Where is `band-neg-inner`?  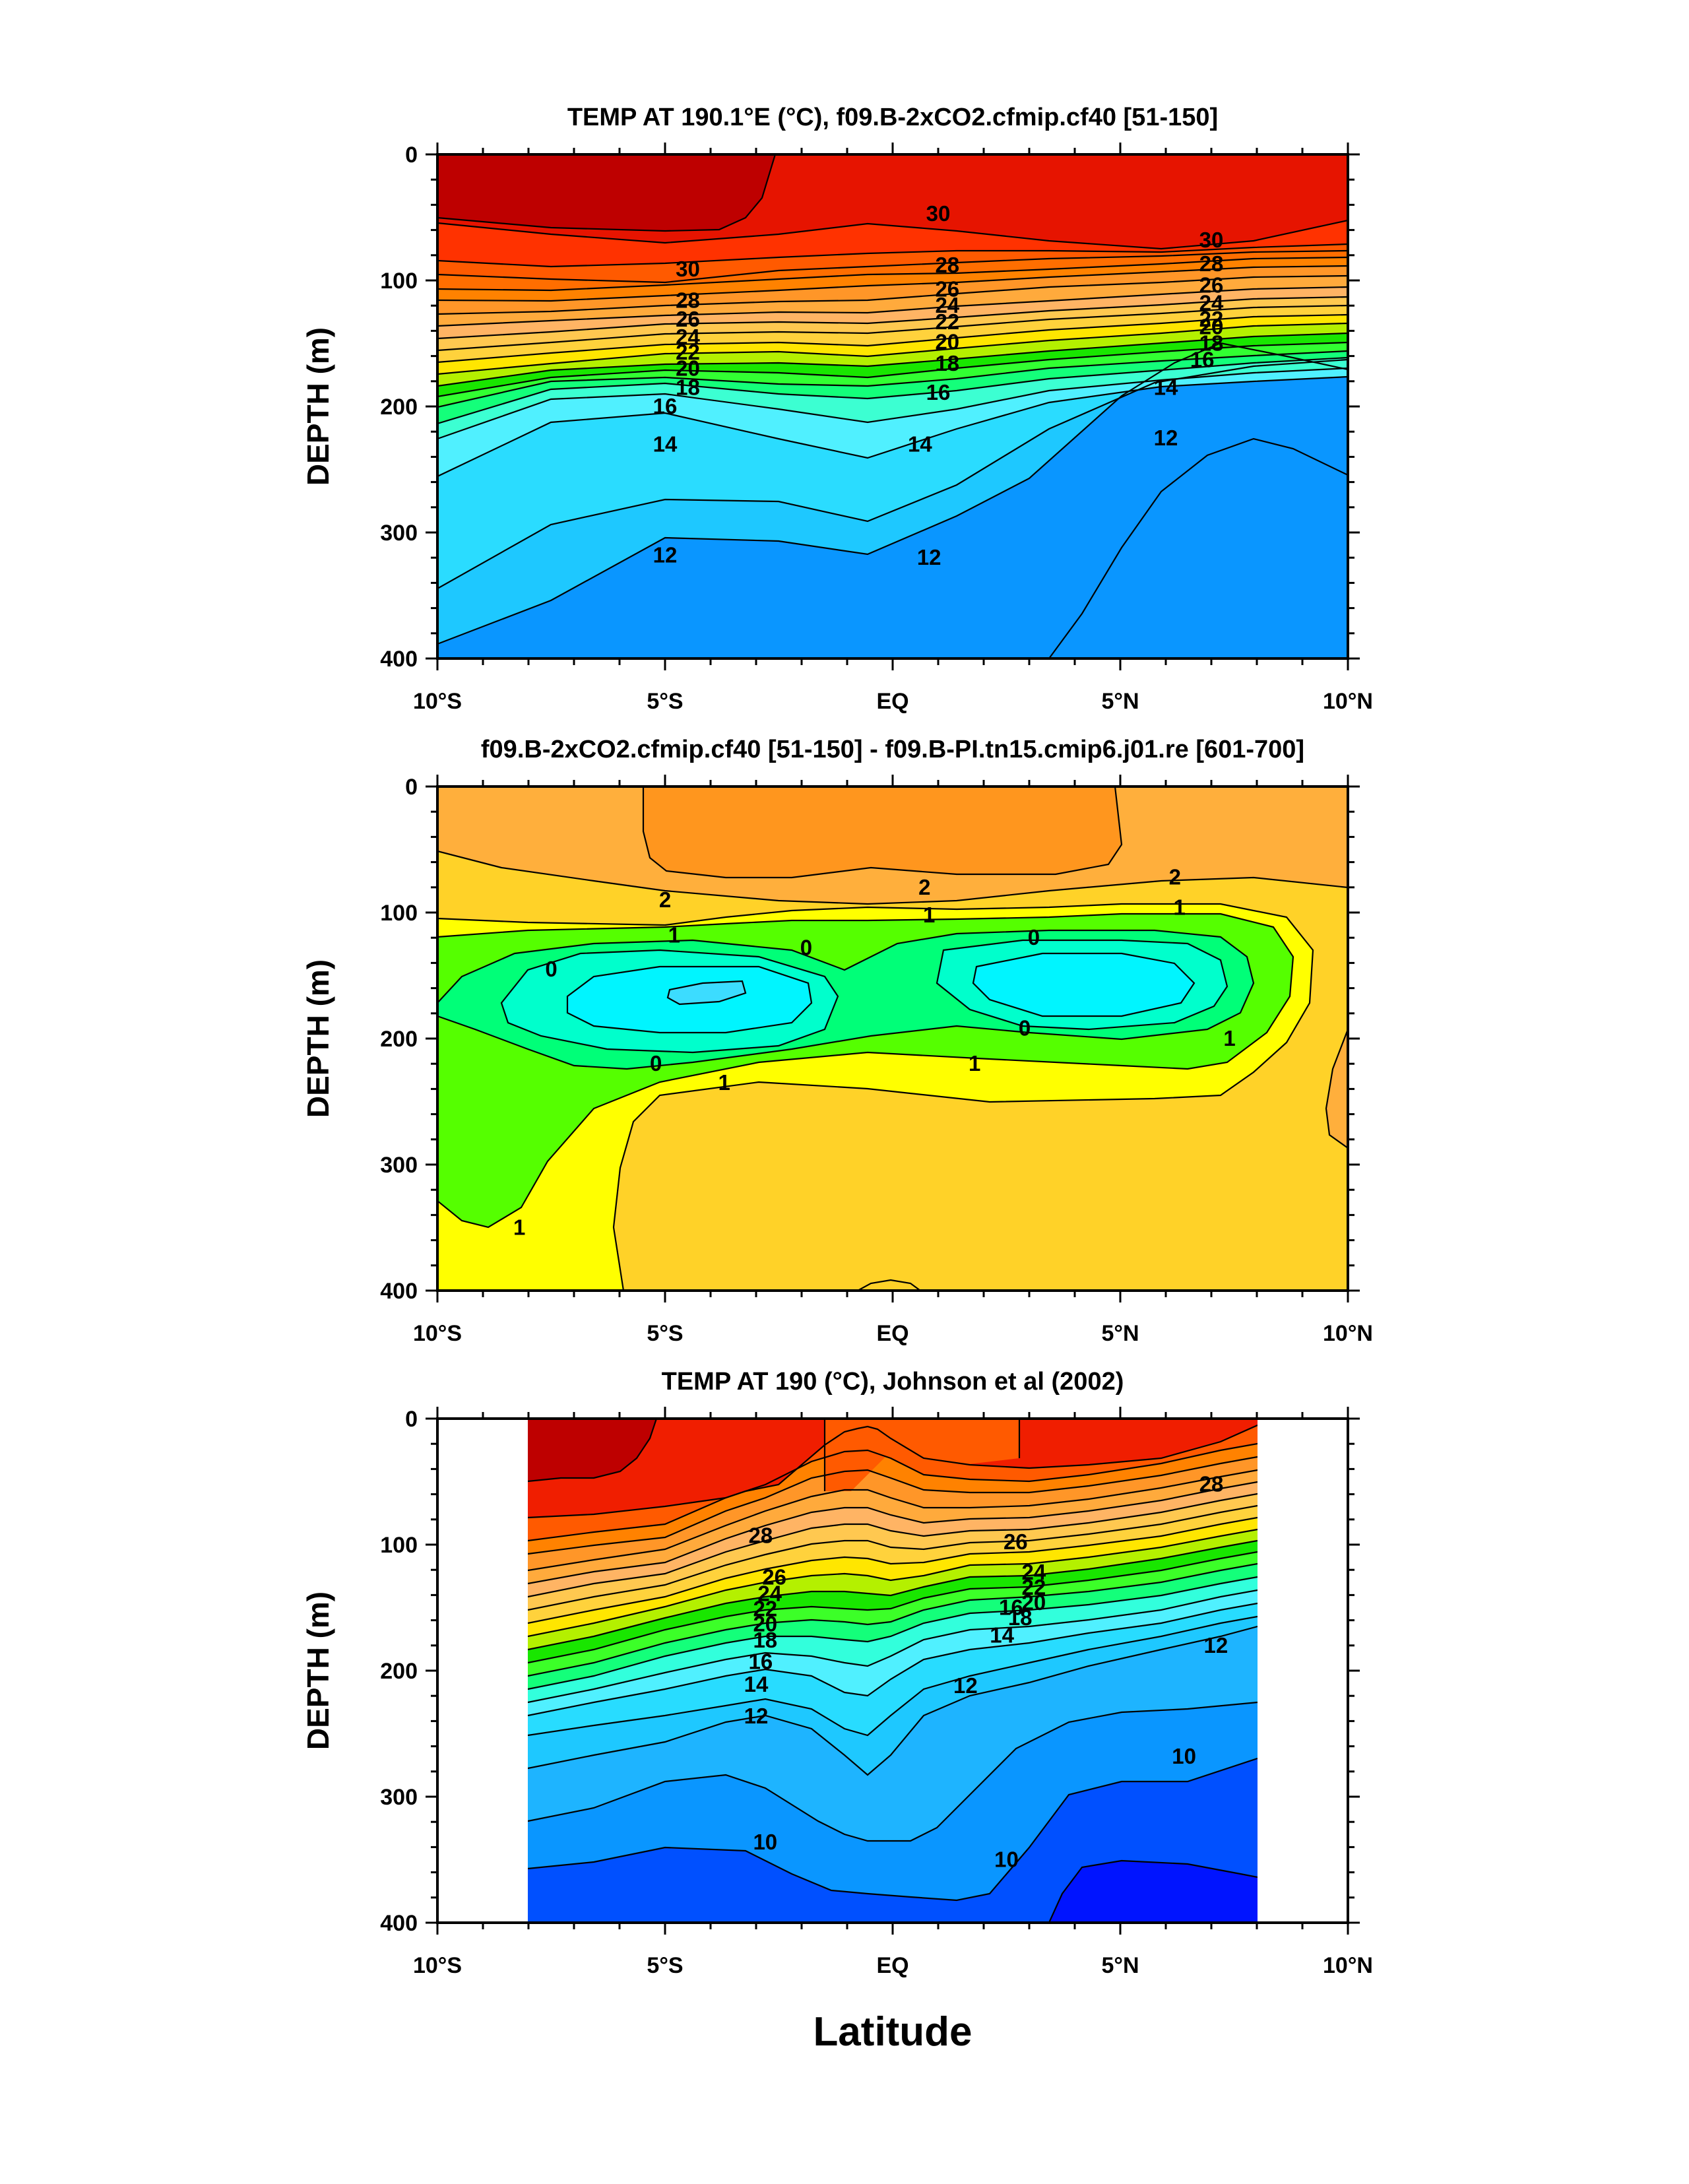 band-neg-inner is located at coordinates (881, 993).